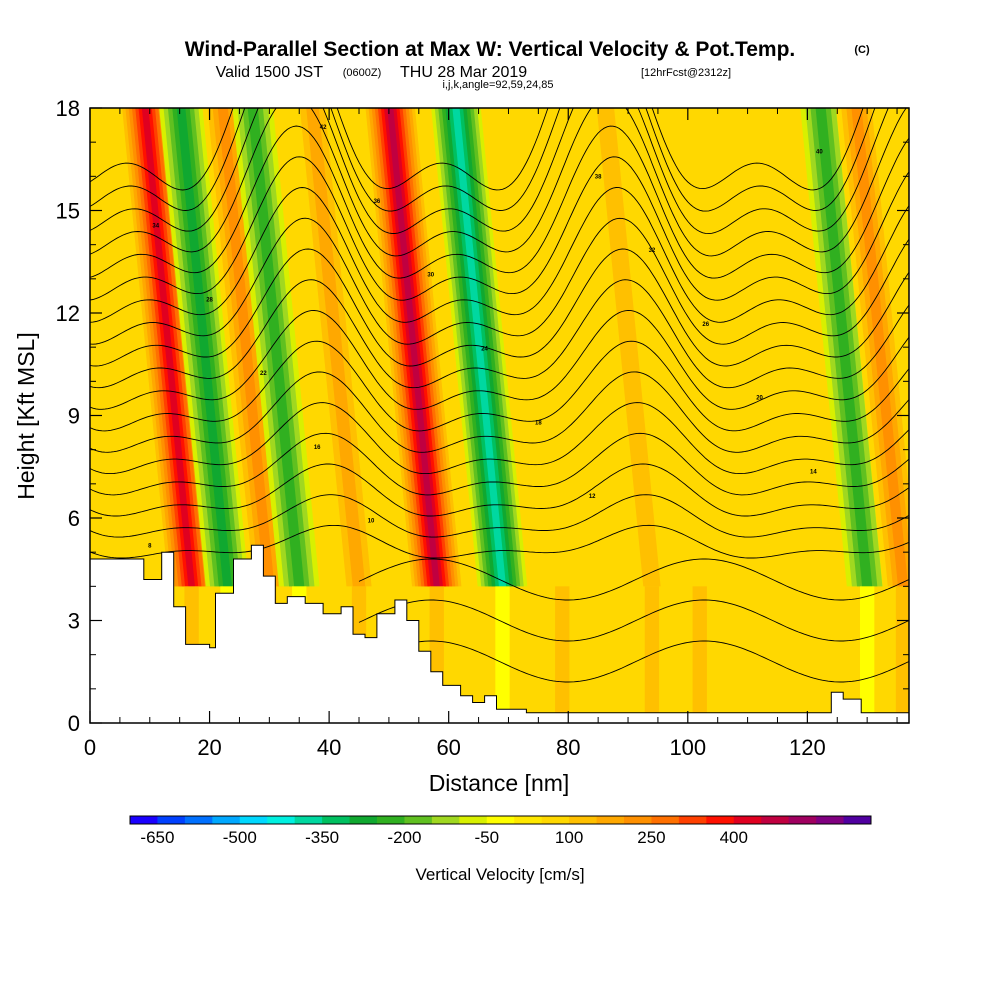 Image resolution: width=1000 pixels, height=1000 pixels. What do you see at coordinates (652, 654) in the screenshot?
I see `w-cell-8-lower` at bounding box center [652, 654].